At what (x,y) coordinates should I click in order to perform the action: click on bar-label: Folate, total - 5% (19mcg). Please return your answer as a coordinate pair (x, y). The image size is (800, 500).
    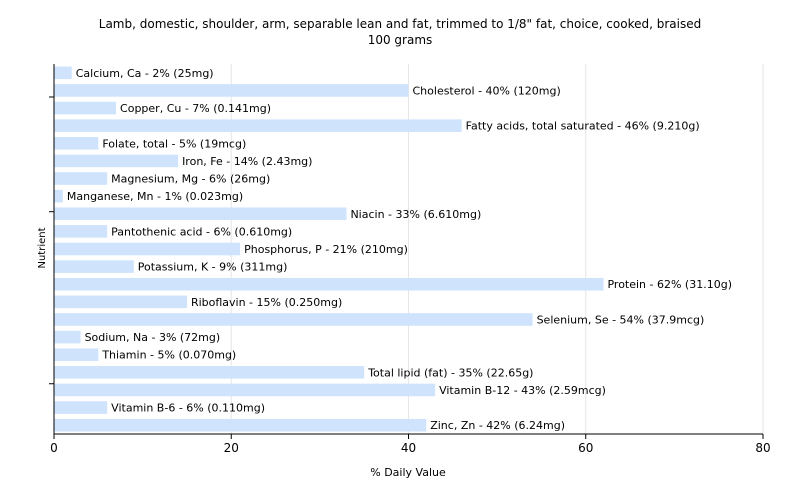
    Looking at the image, I should click on (174, 143).